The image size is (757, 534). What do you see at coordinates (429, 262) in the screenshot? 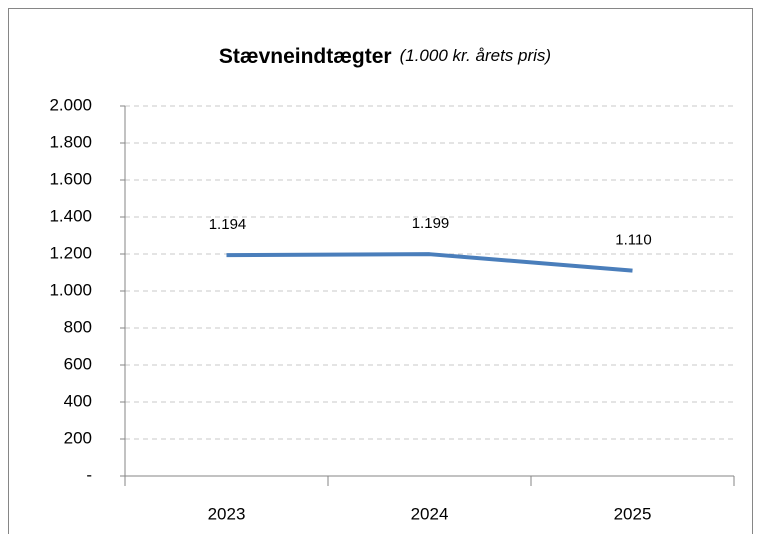
I see `data-line` at bounding box center [429, 262].